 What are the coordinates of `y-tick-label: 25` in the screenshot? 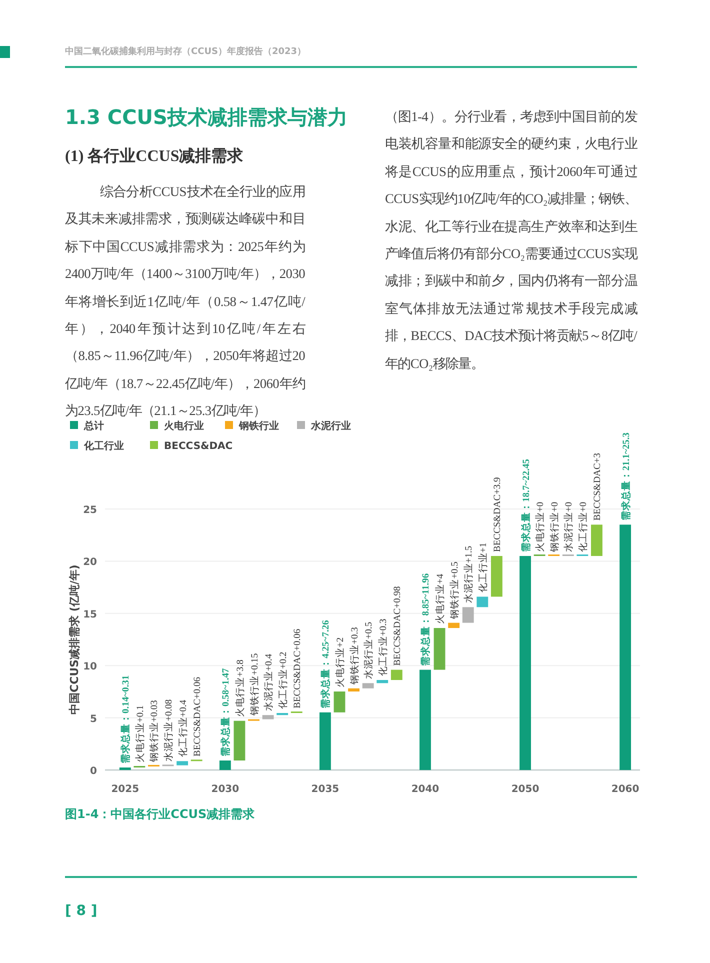 It's located at (90, 510).